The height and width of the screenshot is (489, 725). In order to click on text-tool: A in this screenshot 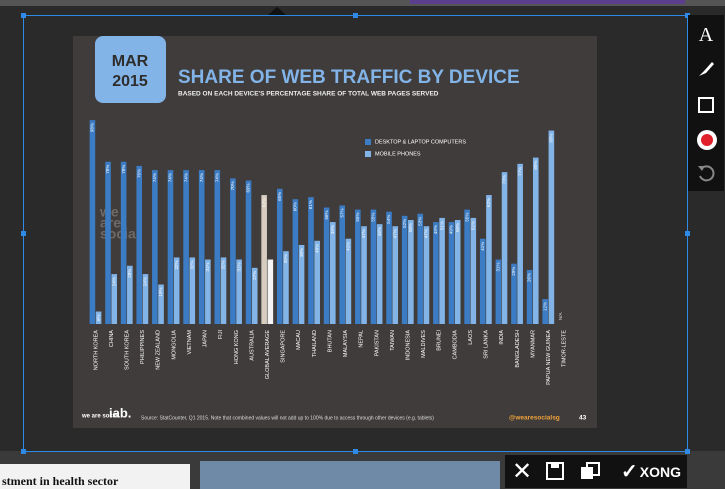, I will do `click(706, 34)`.